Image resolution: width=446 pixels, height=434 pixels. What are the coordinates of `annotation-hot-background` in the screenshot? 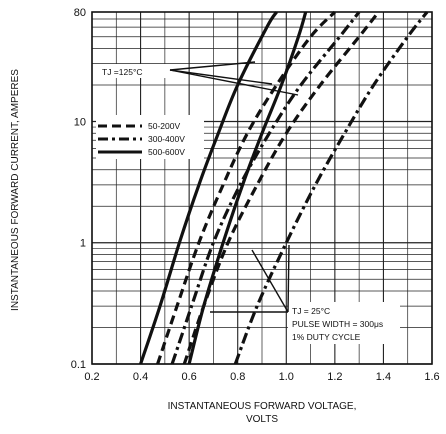 It's located at (134, 71).